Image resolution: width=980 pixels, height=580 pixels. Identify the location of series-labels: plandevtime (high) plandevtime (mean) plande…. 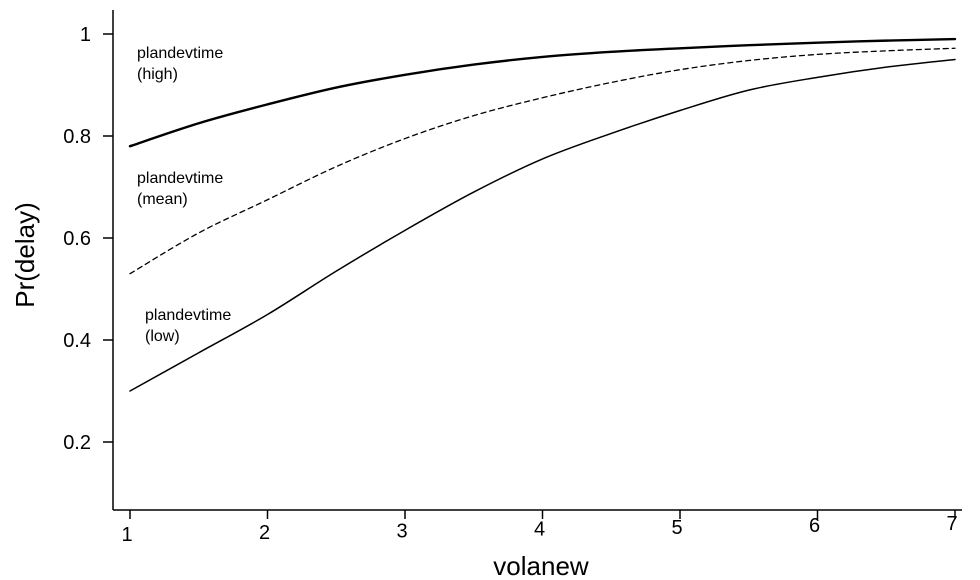
(184, 195).